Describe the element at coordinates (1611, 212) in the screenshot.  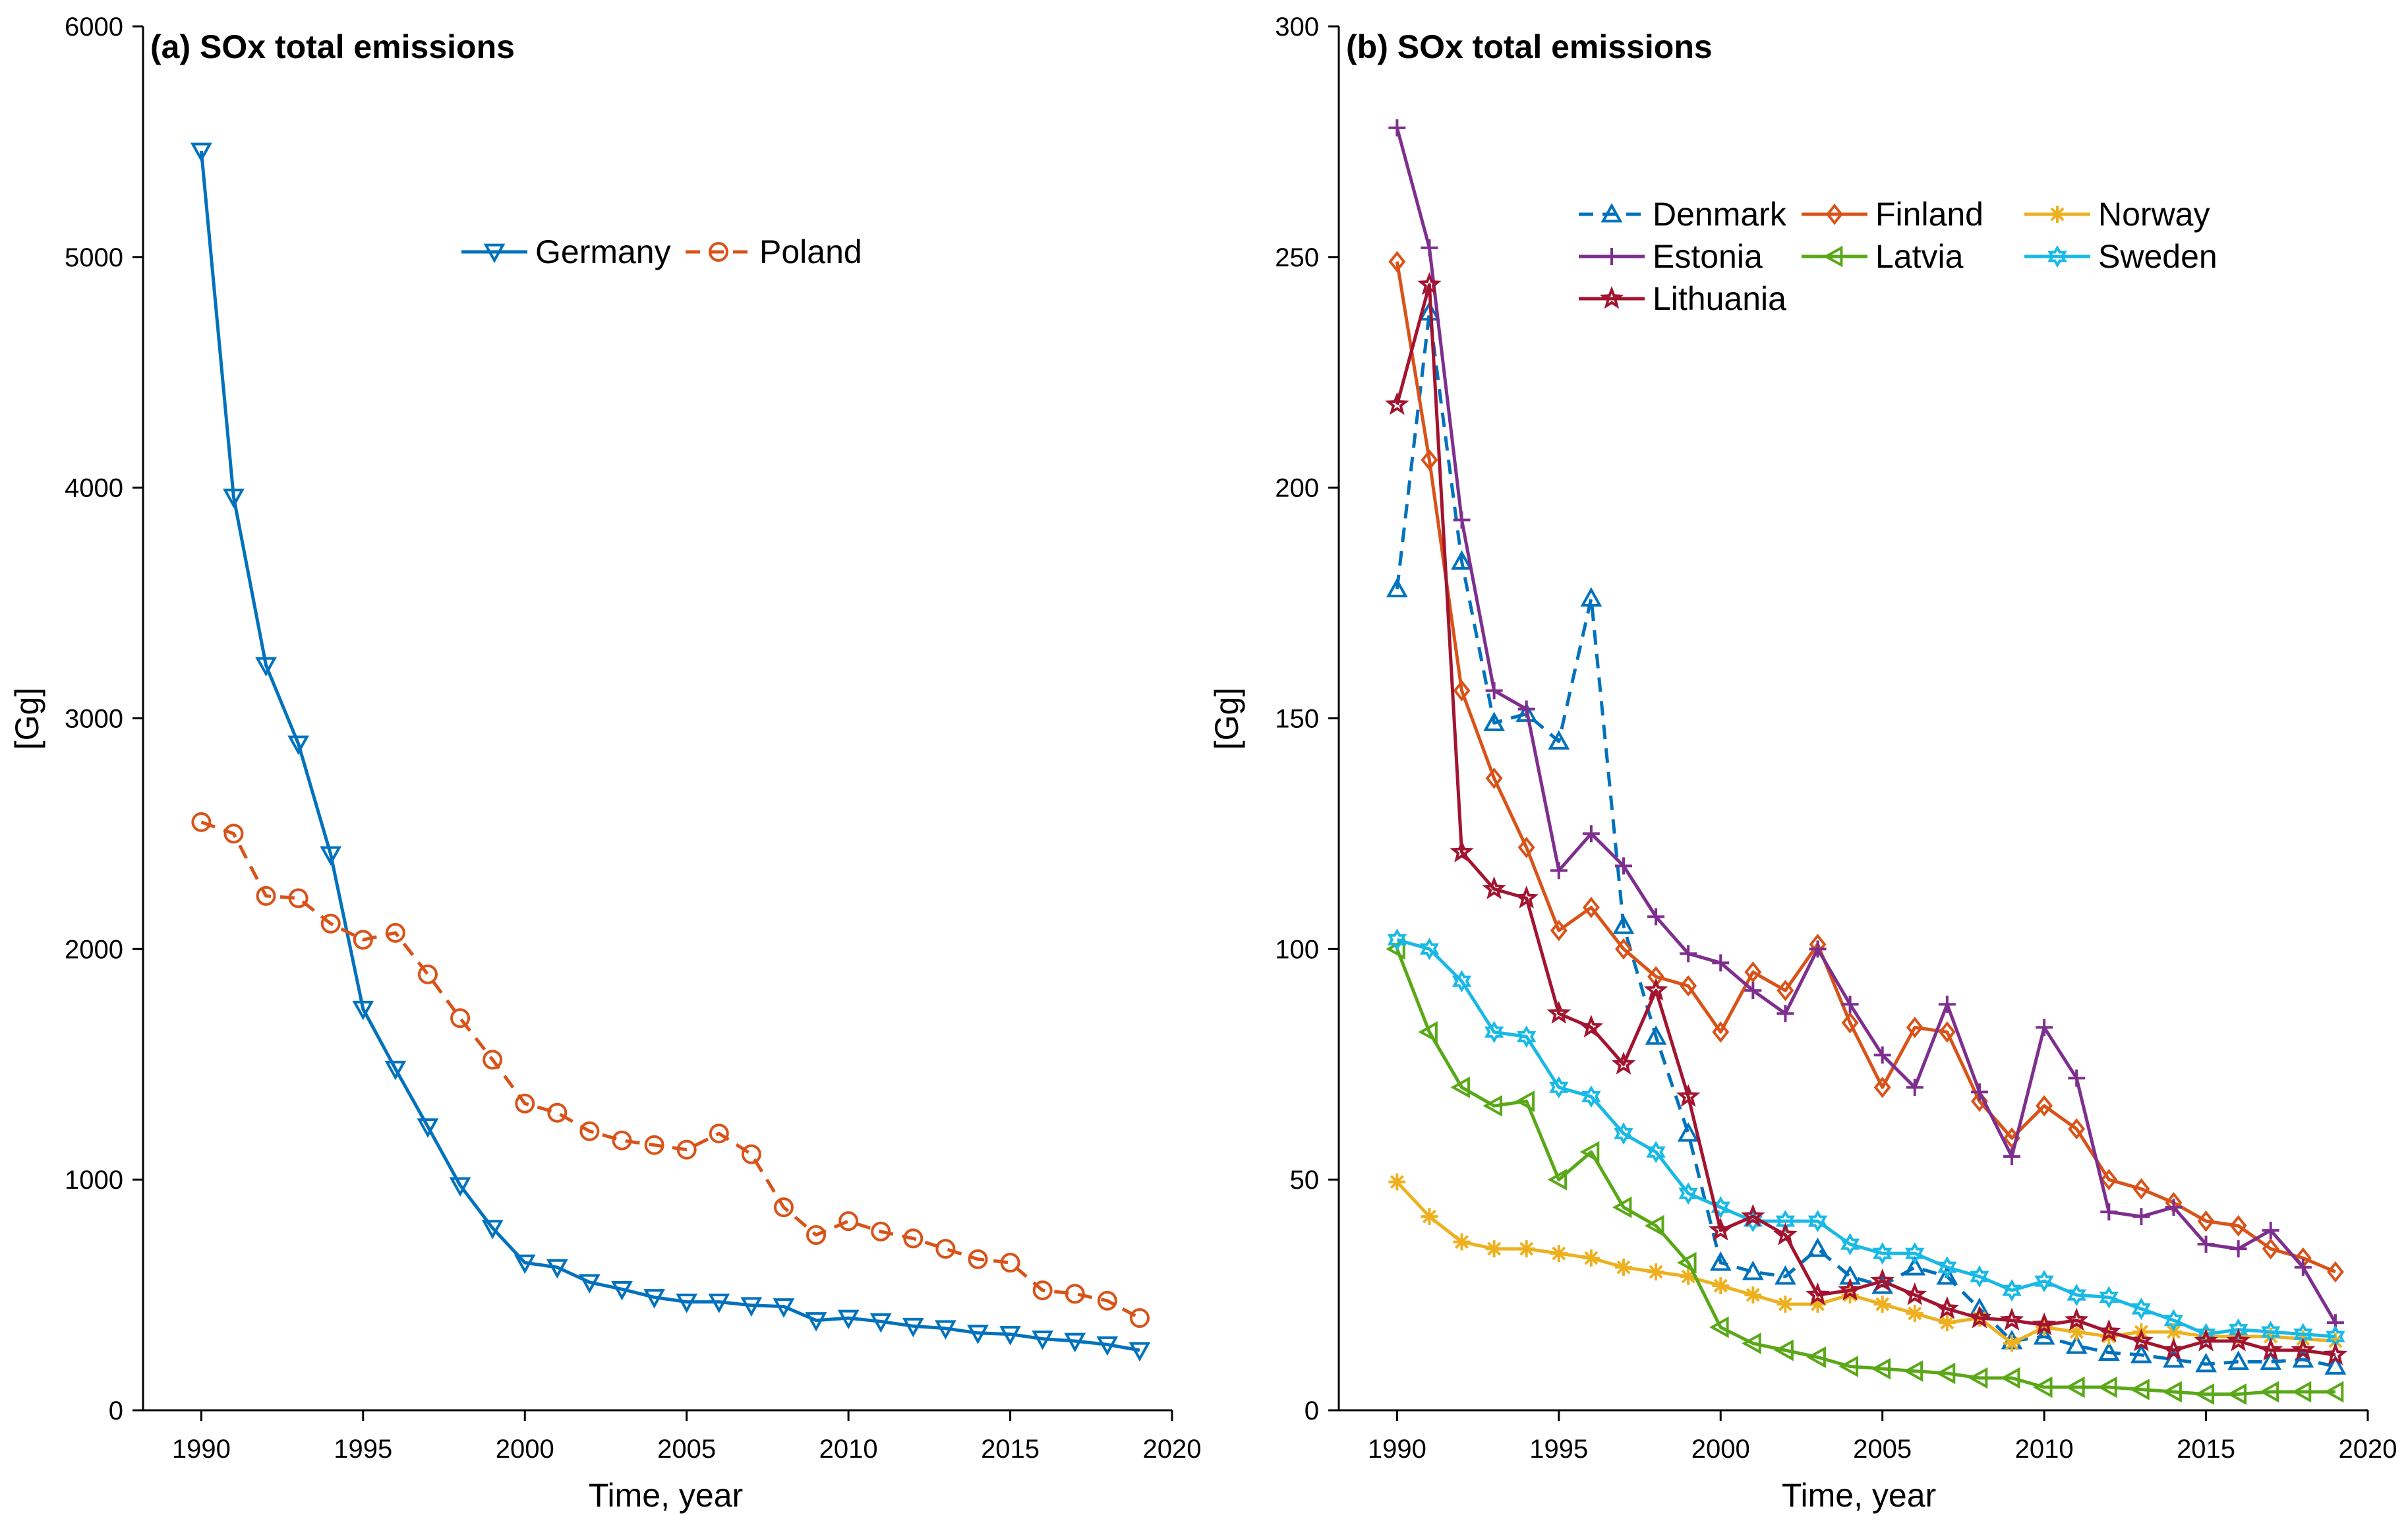
I see `legend-marker-denmark` at that location.